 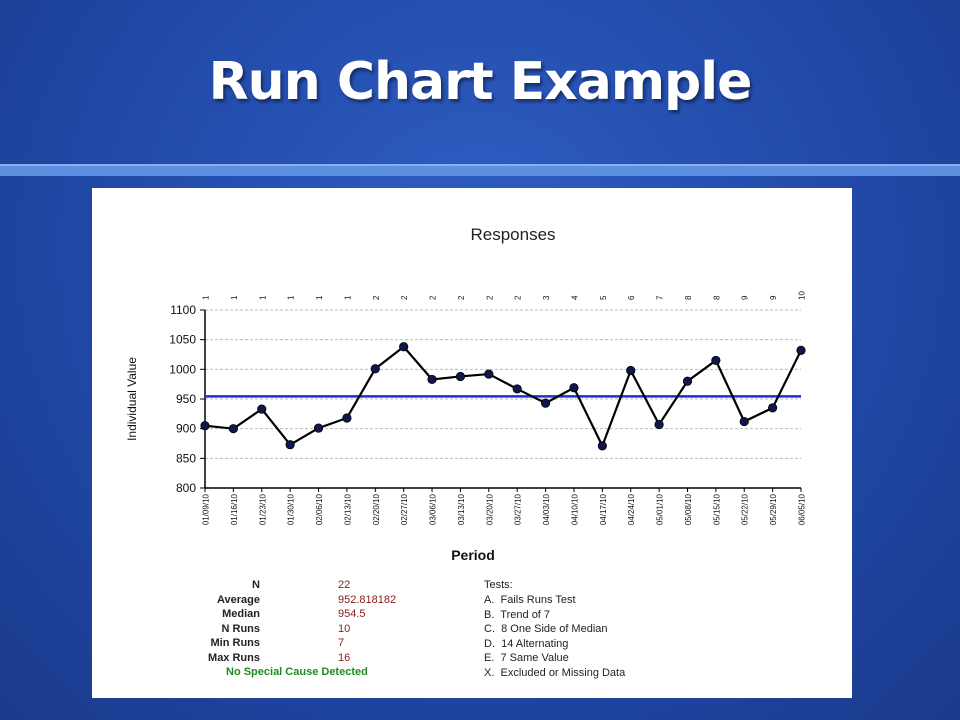 I want to click on run-number-label: 6, so click(x=631, y=297).